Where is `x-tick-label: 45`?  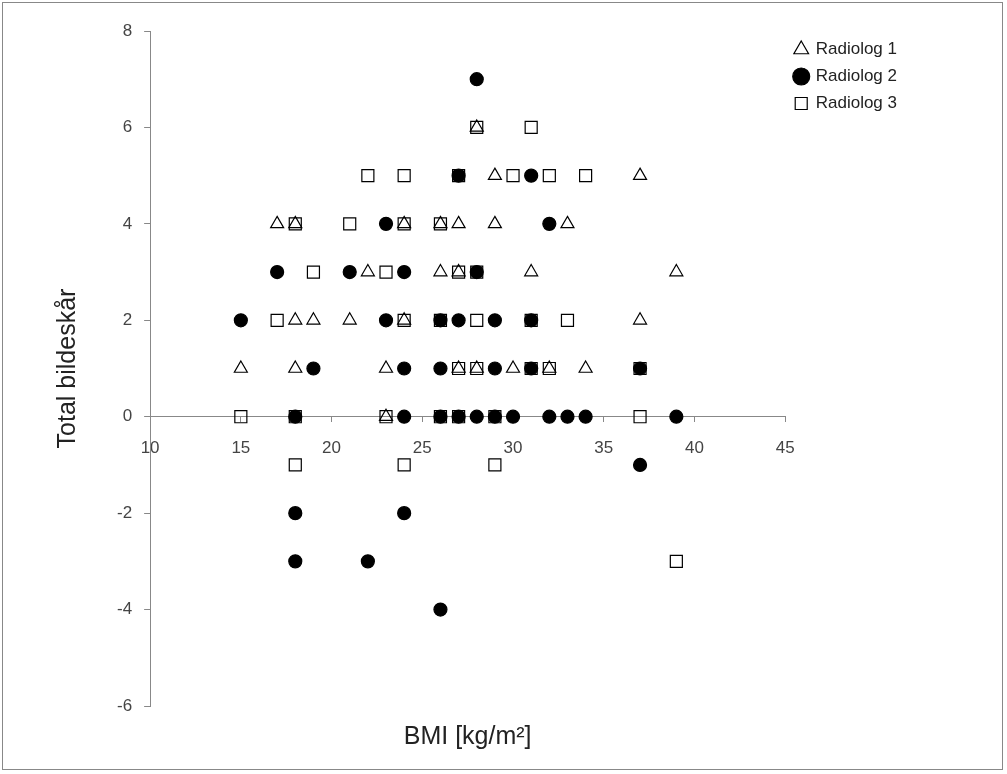
x-tick-label: 45 is located at coordinates (785, 447).